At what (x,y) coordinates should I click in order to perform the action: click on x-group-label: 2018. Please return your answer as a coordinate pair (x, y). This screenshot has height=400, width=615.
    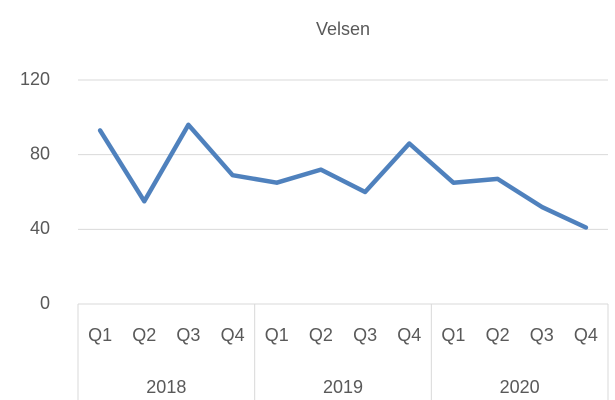
    Looking at the image, I should click on (166, 387).